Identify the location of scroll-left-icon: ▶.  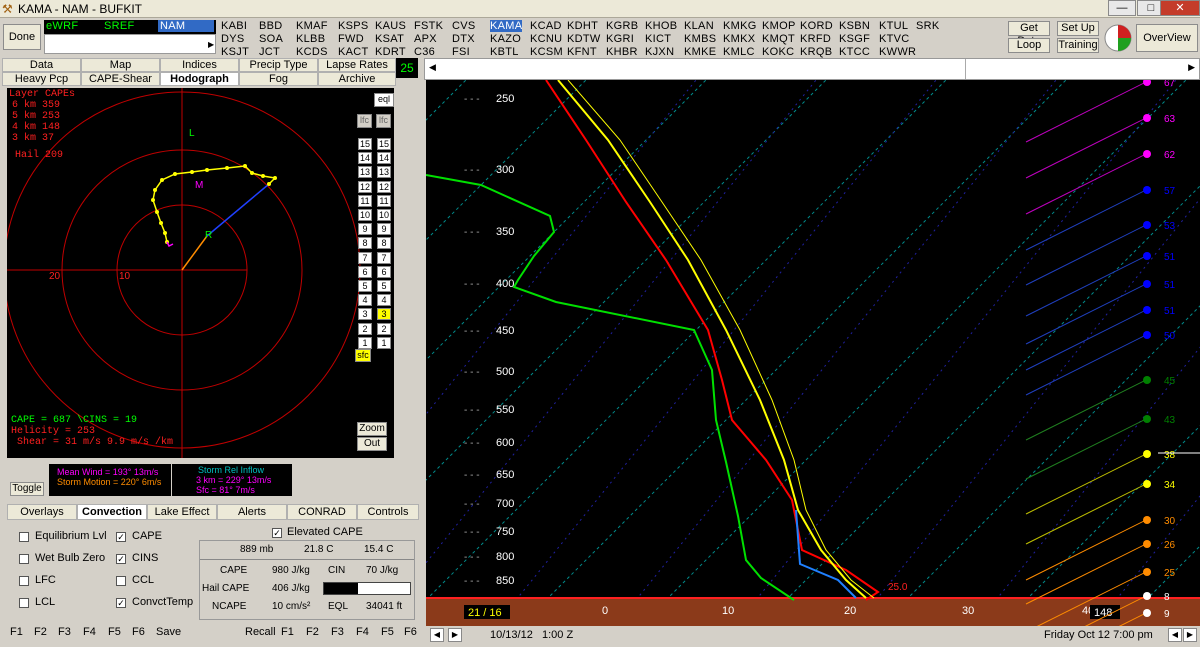
(211, 44).